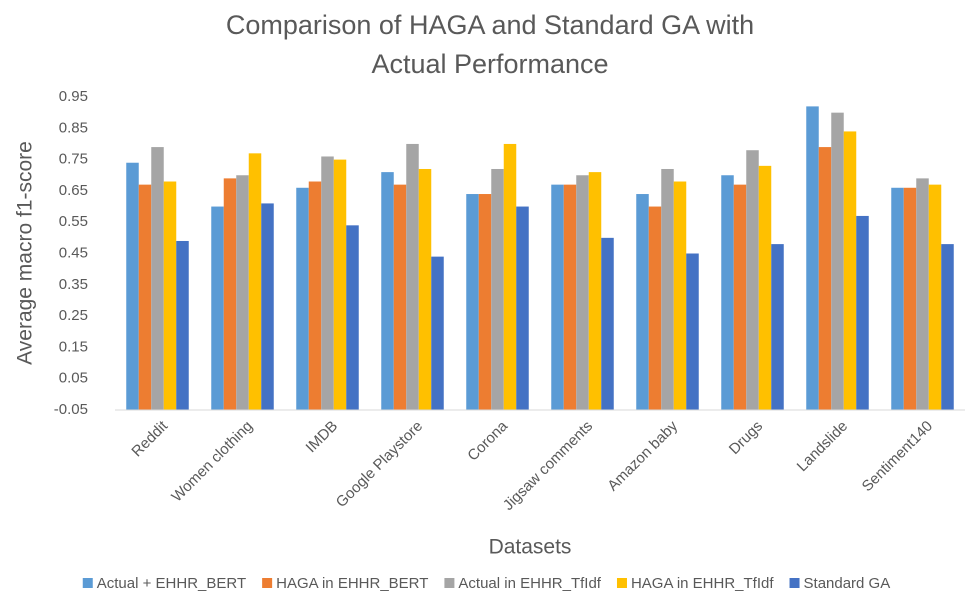 The width and height of the screenshot is (973, 596). What do you see at coordinates (171, 583) in the screenshot?
I see `legend-label: Actual + EHHR_BERT` at bounding box center [171, 583].